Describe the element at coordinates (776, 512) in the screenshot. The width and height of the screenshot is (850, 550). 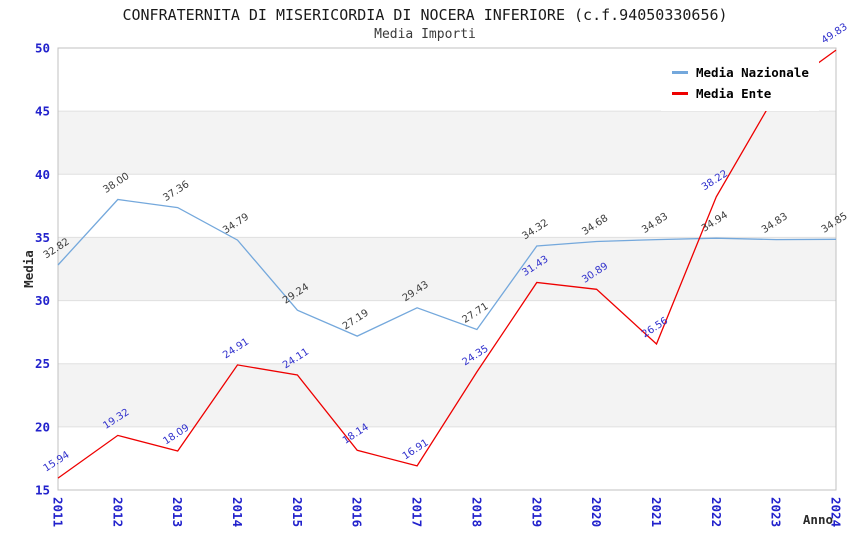
I see `x-tick-label: 2023` at that location.